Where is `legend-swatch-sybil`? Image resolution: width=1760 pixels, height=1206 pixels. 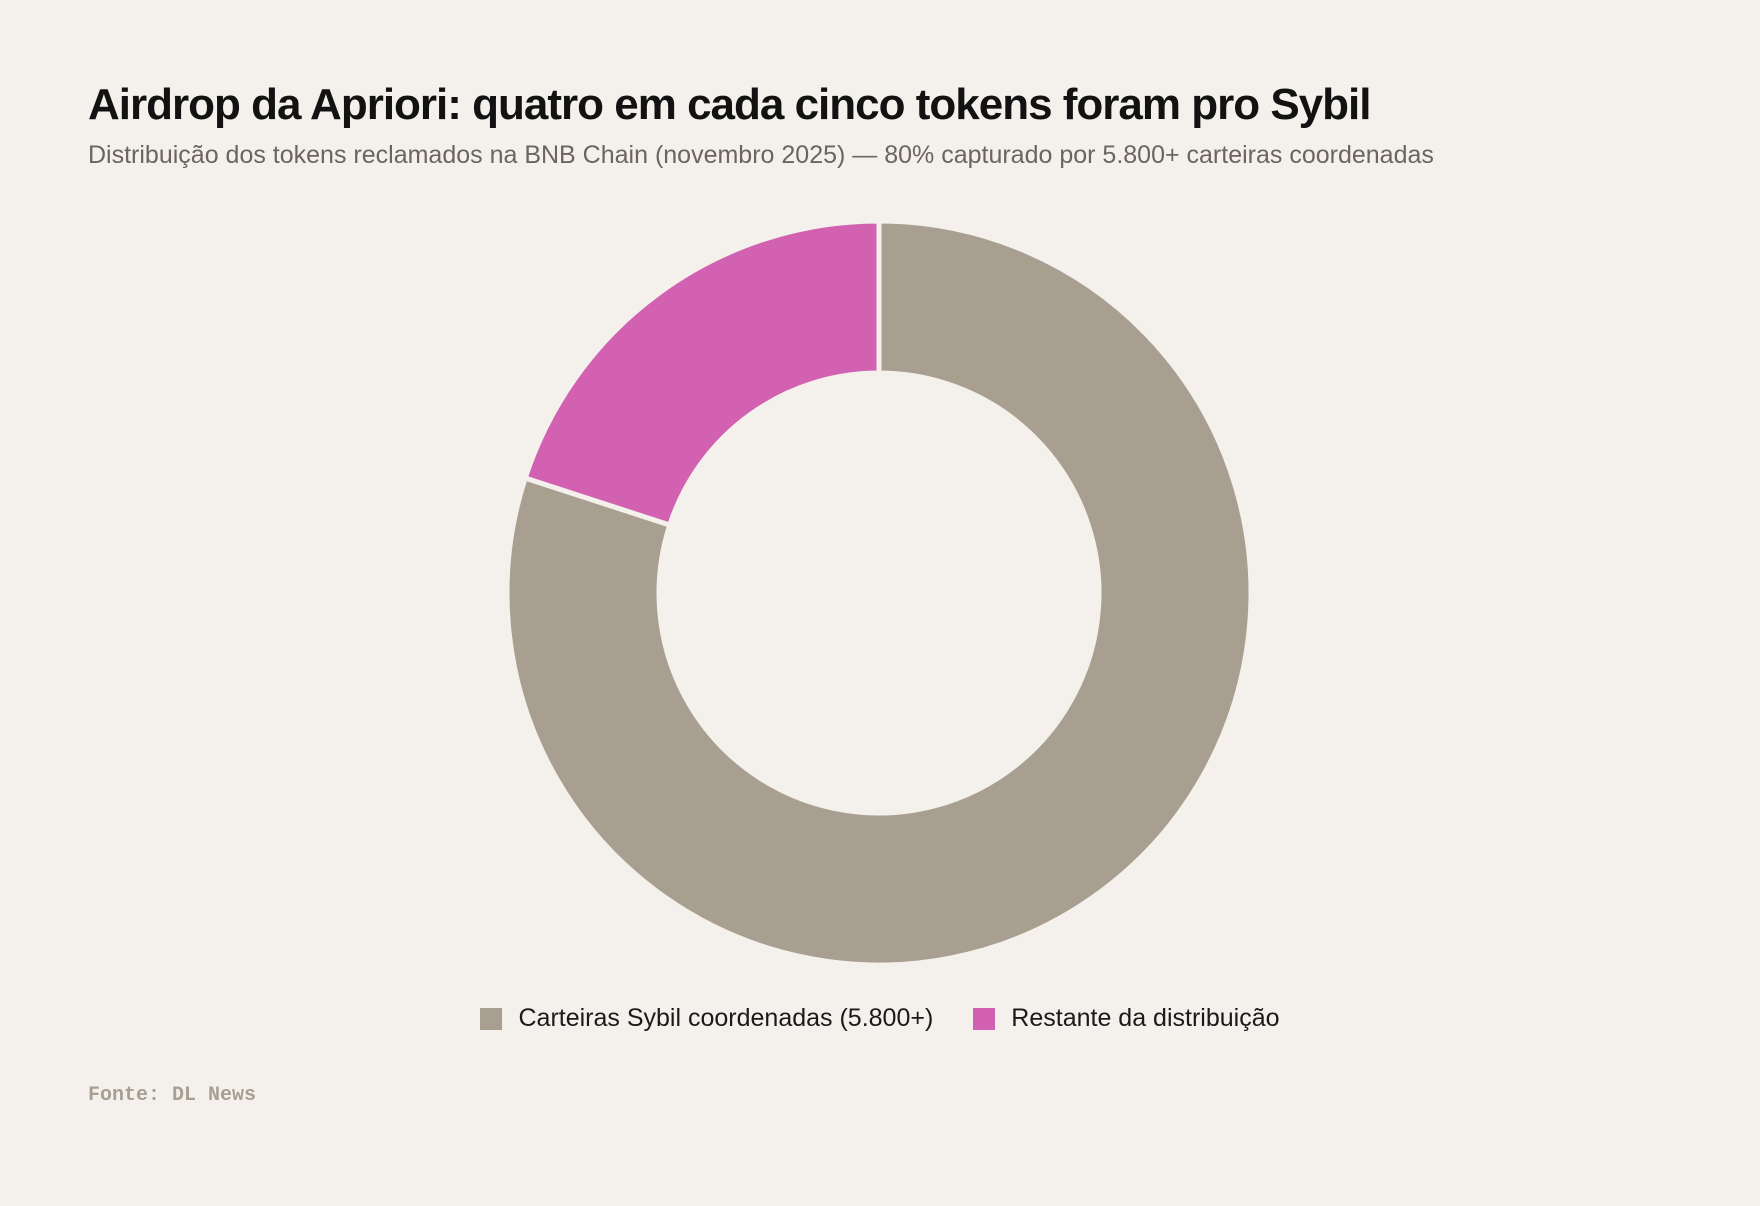
legend-swatch-sybil is located at coordinates (491, 1018).